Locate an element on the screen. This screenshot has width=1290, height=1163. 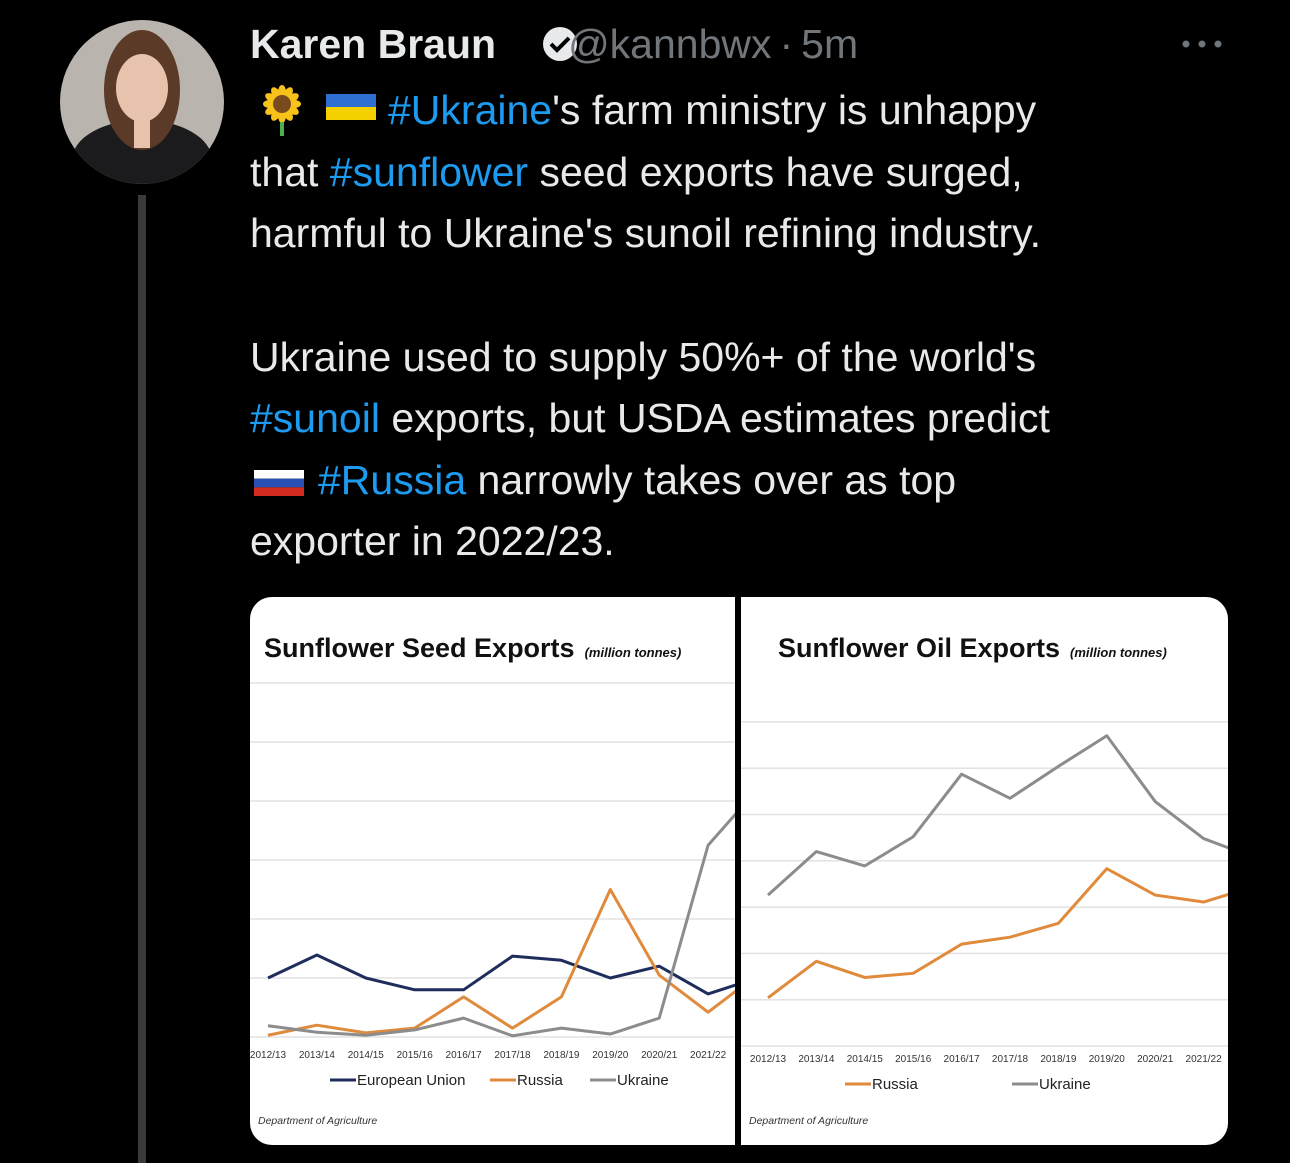
hashtag: #Ukraine is located at coordinates (470, 110).